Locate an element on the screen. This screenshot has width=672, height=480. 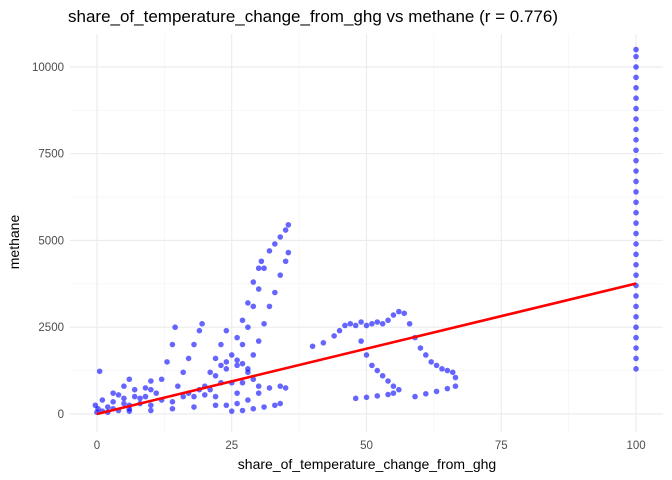
y-tick-label: 7500 is located at coordinates (51, 155).